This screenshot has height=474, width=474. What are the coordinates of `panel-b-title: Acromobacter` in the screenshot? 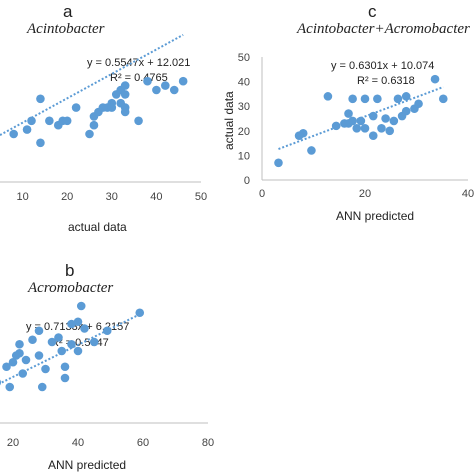 It's located at (71, 288).